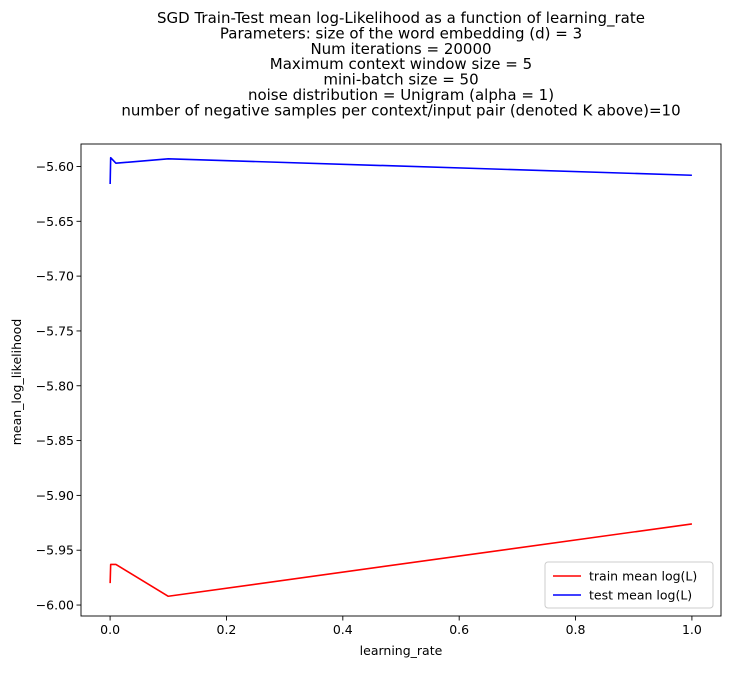 This screenshot has width=735, height=673. Describe the element at coordinates (401, 626) in the screenshot. I see `x-axis-ticks: 0.0 0.2 0.4 0.6 0.8 1.0` at that location.